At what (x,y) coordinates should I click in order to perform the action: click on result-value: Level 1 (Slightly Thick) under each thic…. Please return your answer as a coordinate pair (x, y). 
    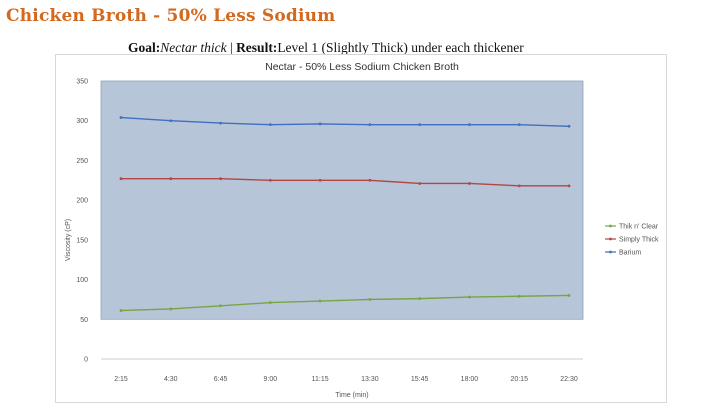
    Looking at the image, I should click on (400, 47).